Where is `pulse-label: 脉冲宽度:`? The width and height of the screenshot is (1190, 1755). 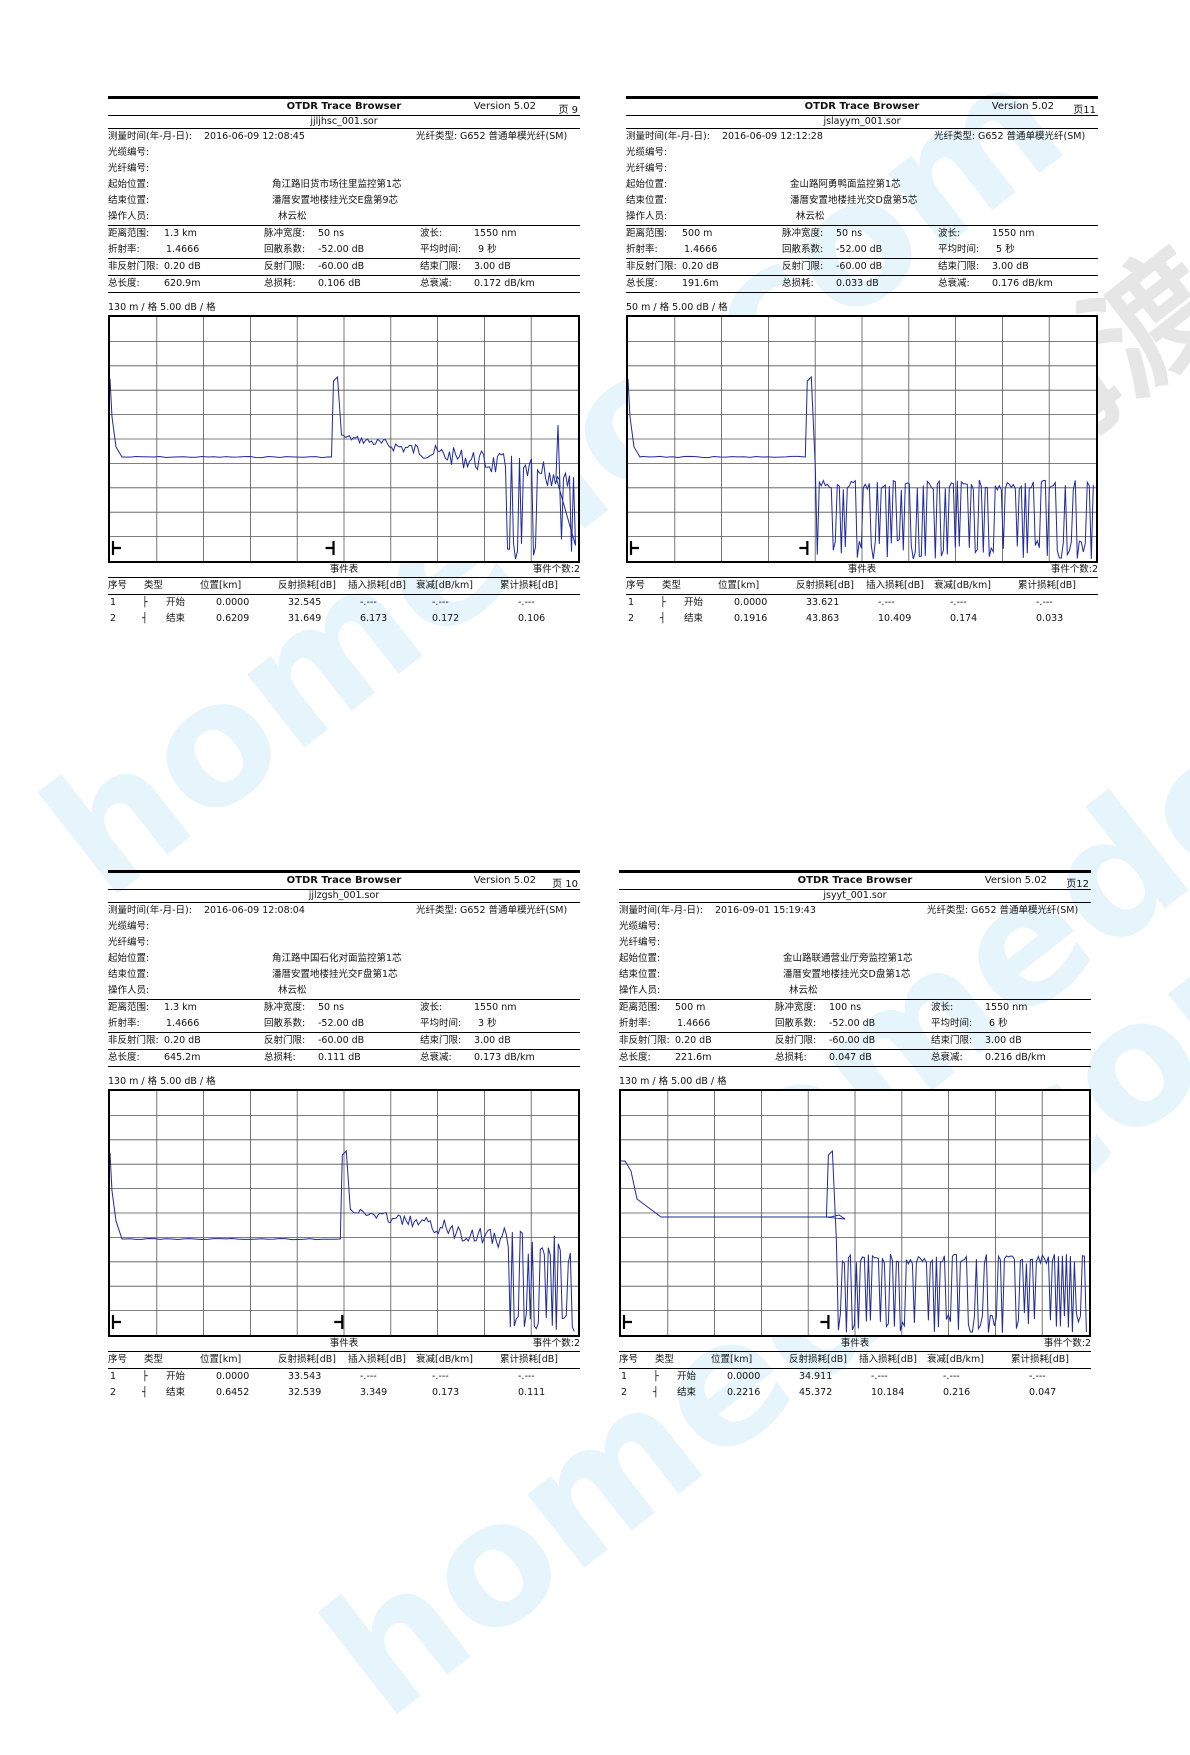 pulse-label: 脉冲宽度: is located at coordinates (285, 1007).